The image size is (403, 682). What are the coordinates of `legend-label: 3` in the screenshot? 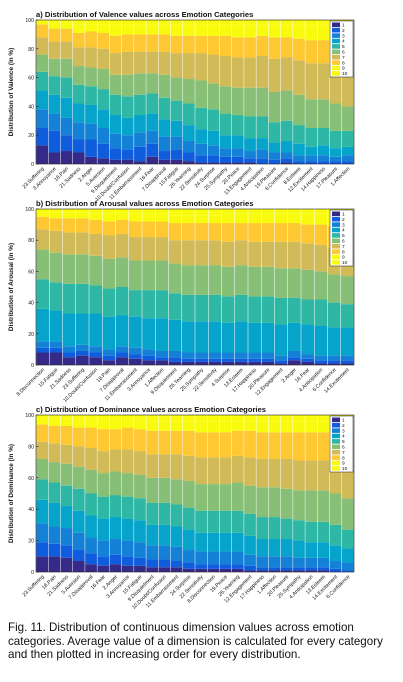 It's located at (343, 36).